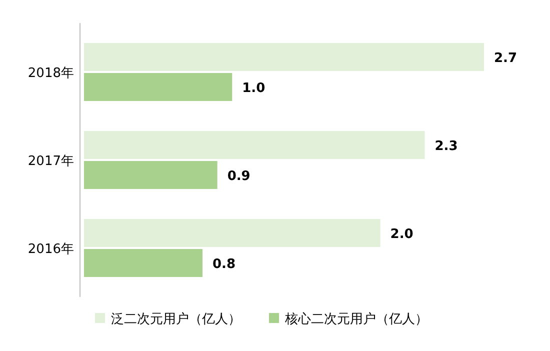 This screenshot has width=550, height=351. Describe the element at coordinates (224, 264) in the screenshot. I see `data-label: 0.8` at that location.